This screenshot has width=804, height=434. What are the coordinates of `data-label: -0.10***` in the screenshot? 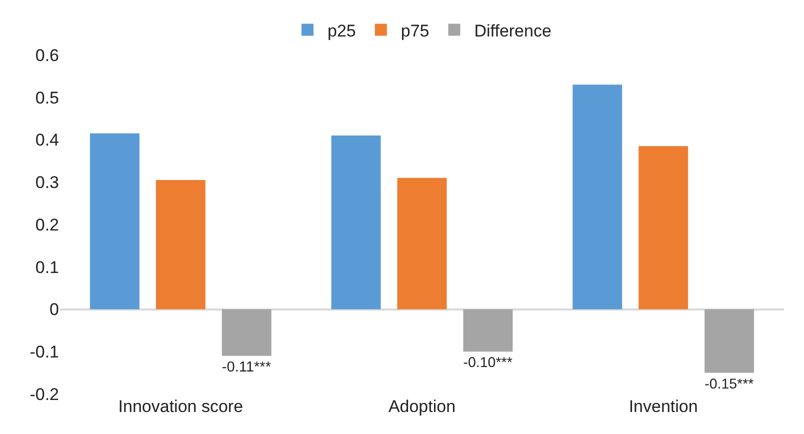 It's located at (488, 363).